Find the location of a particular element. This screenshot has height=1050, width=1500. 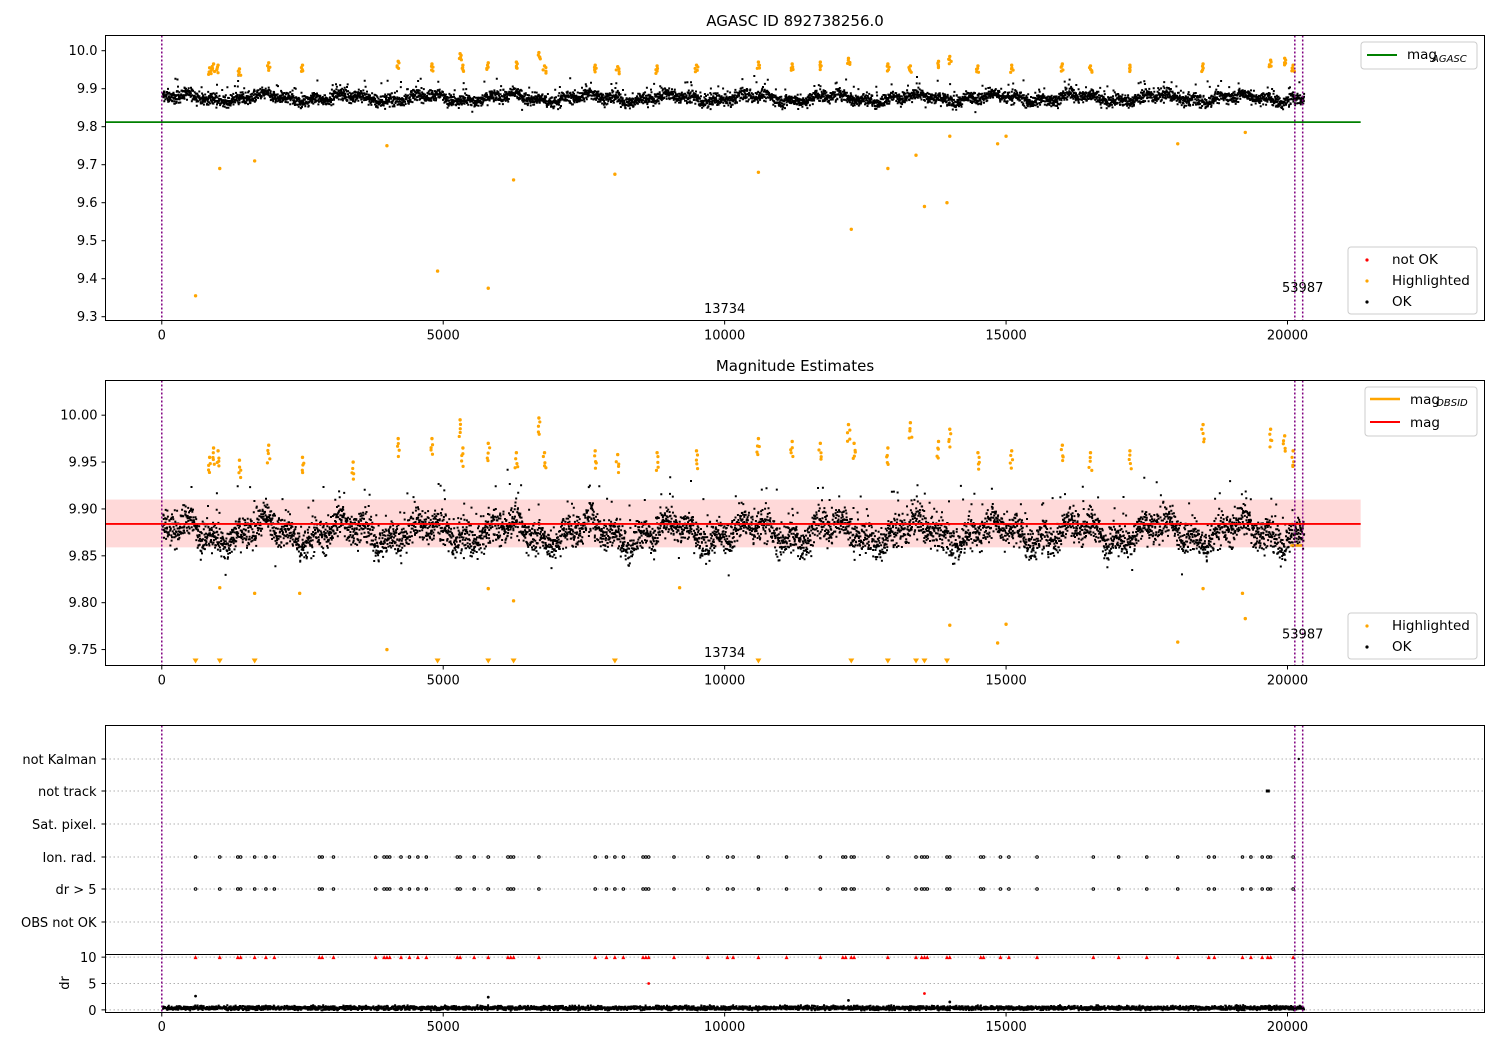

panel1-line-legend: mag AGASC is located at coordinates (1419, 55).